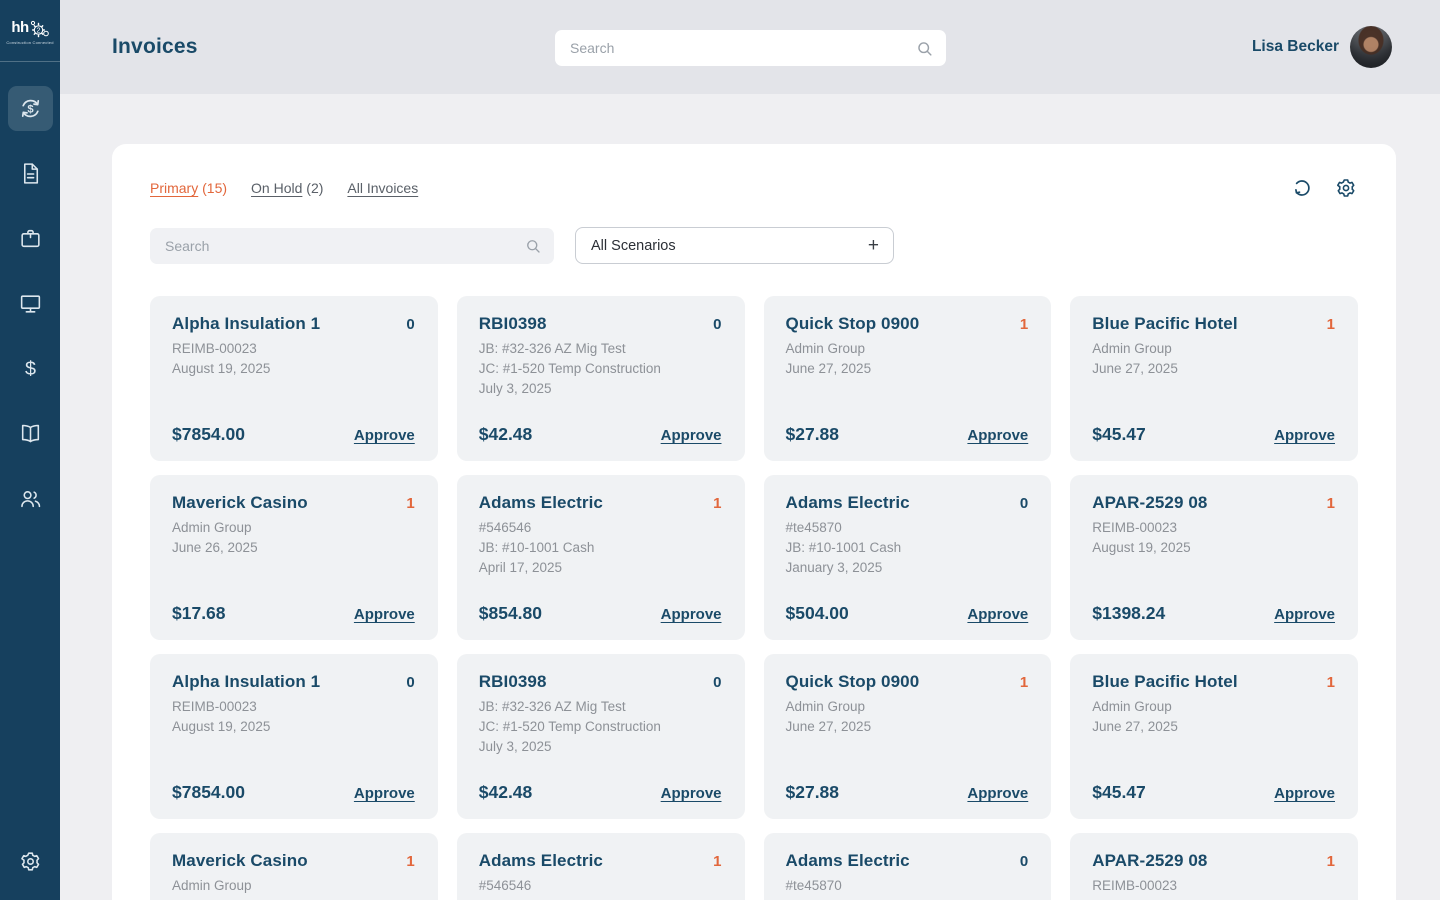 The image size is (1440, 900). What do you see at coordinates (540, 502) in the screenshot?
I see `invoice-vendor-name: Adams Electric` at bounding box center [540, 502].